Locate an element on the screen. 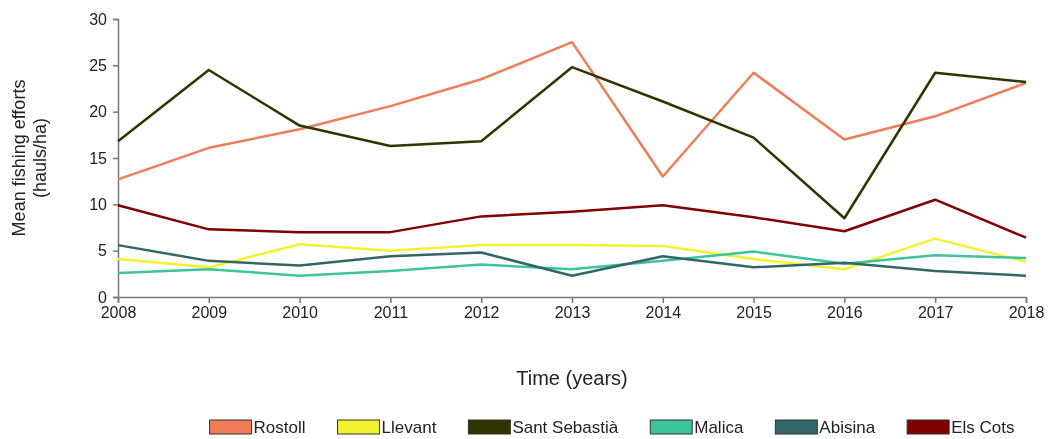 This screenshot has height=439, width=1053. x-tick-label: 2008 is located at coordinates (118, 313).